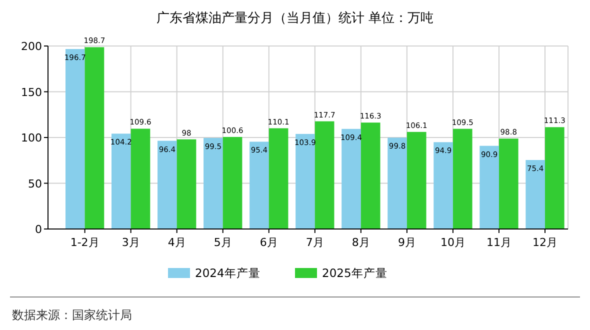 The height and width of the screenshot is (330, 590). What do you see at coordinates (31, 46) in the screenshot?
I see `y-tick-label: 200` at bounding box center [31, 46].